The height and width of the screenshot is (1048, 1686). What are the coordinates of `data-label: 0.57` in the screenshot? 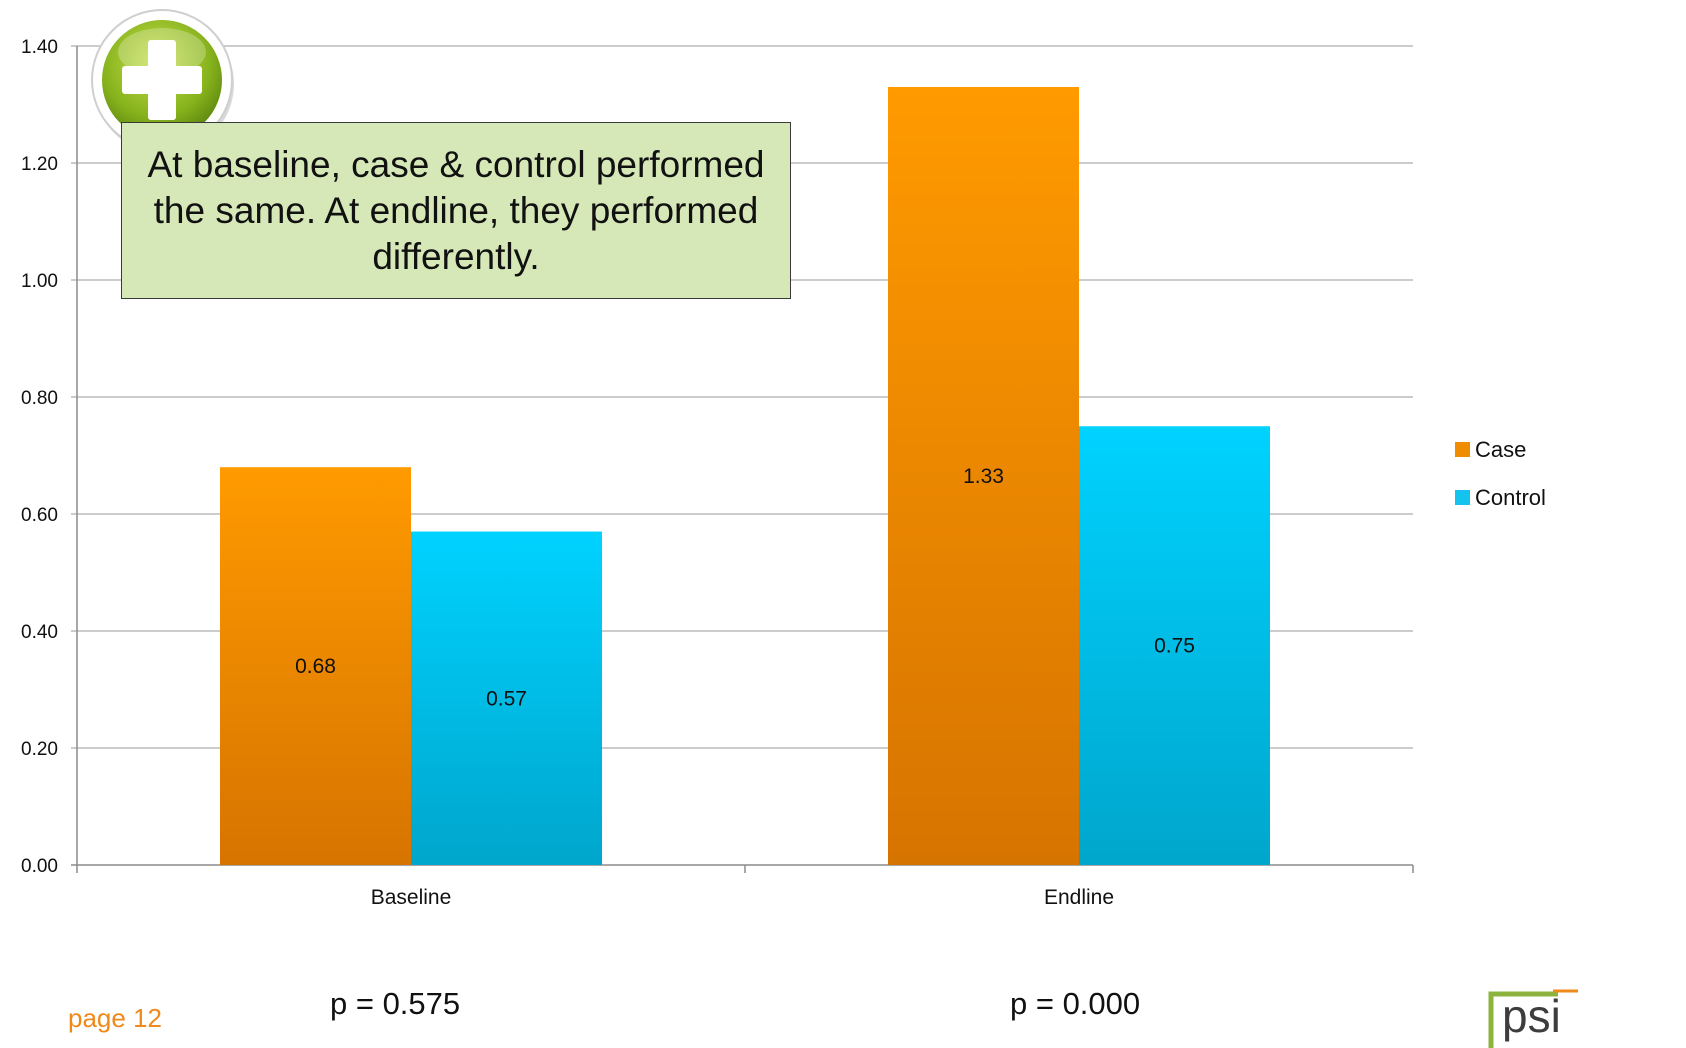 It's located at (506, 698).